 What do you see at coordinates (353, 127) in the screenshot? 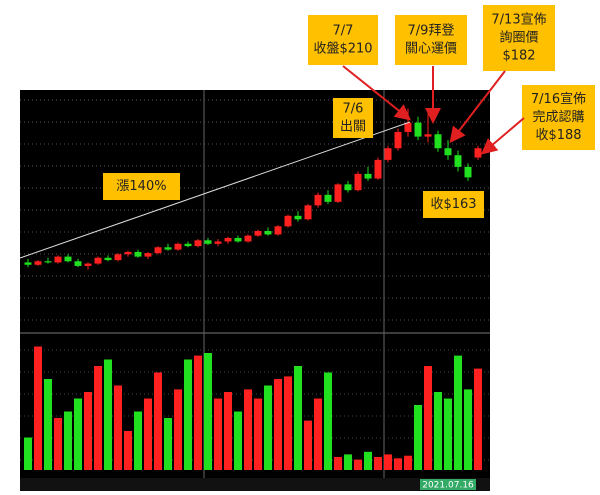
I see `annotation-text: 出關` at bounding box center [353, 127].